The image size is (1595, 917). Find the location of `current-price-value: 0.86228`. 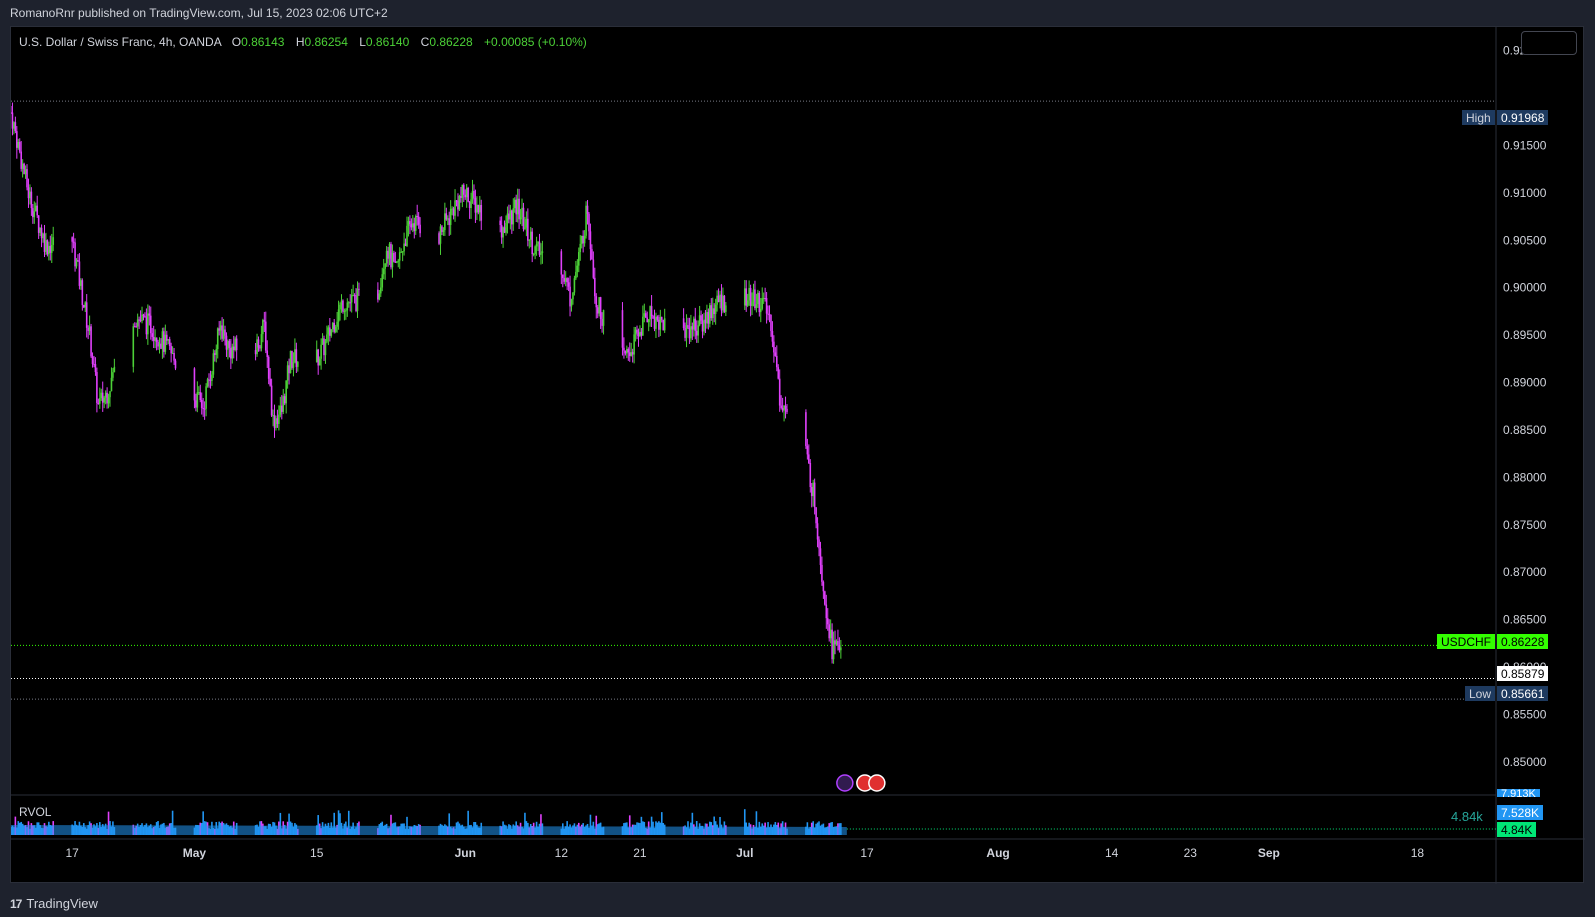

current-price-value: 0.86228 is located at coordinates (1523, 641).